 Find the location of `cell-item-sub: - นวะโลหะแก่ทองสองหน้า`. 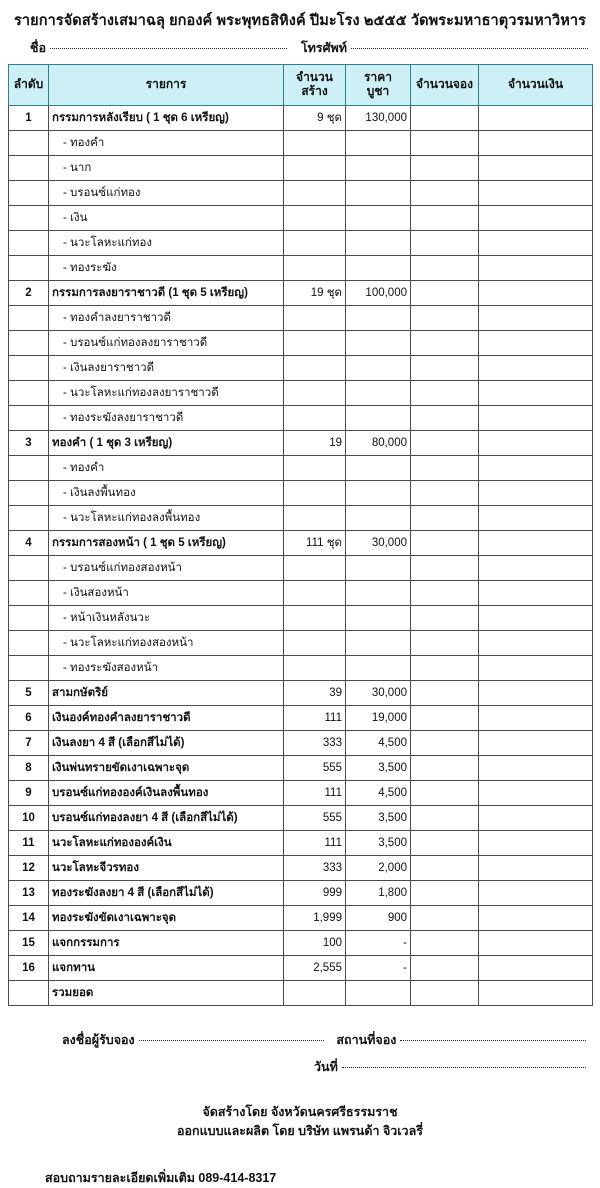

cell-item-sub: - นวะโลหะแก่ทองสองหน้า is located at coordinates (166, 642).